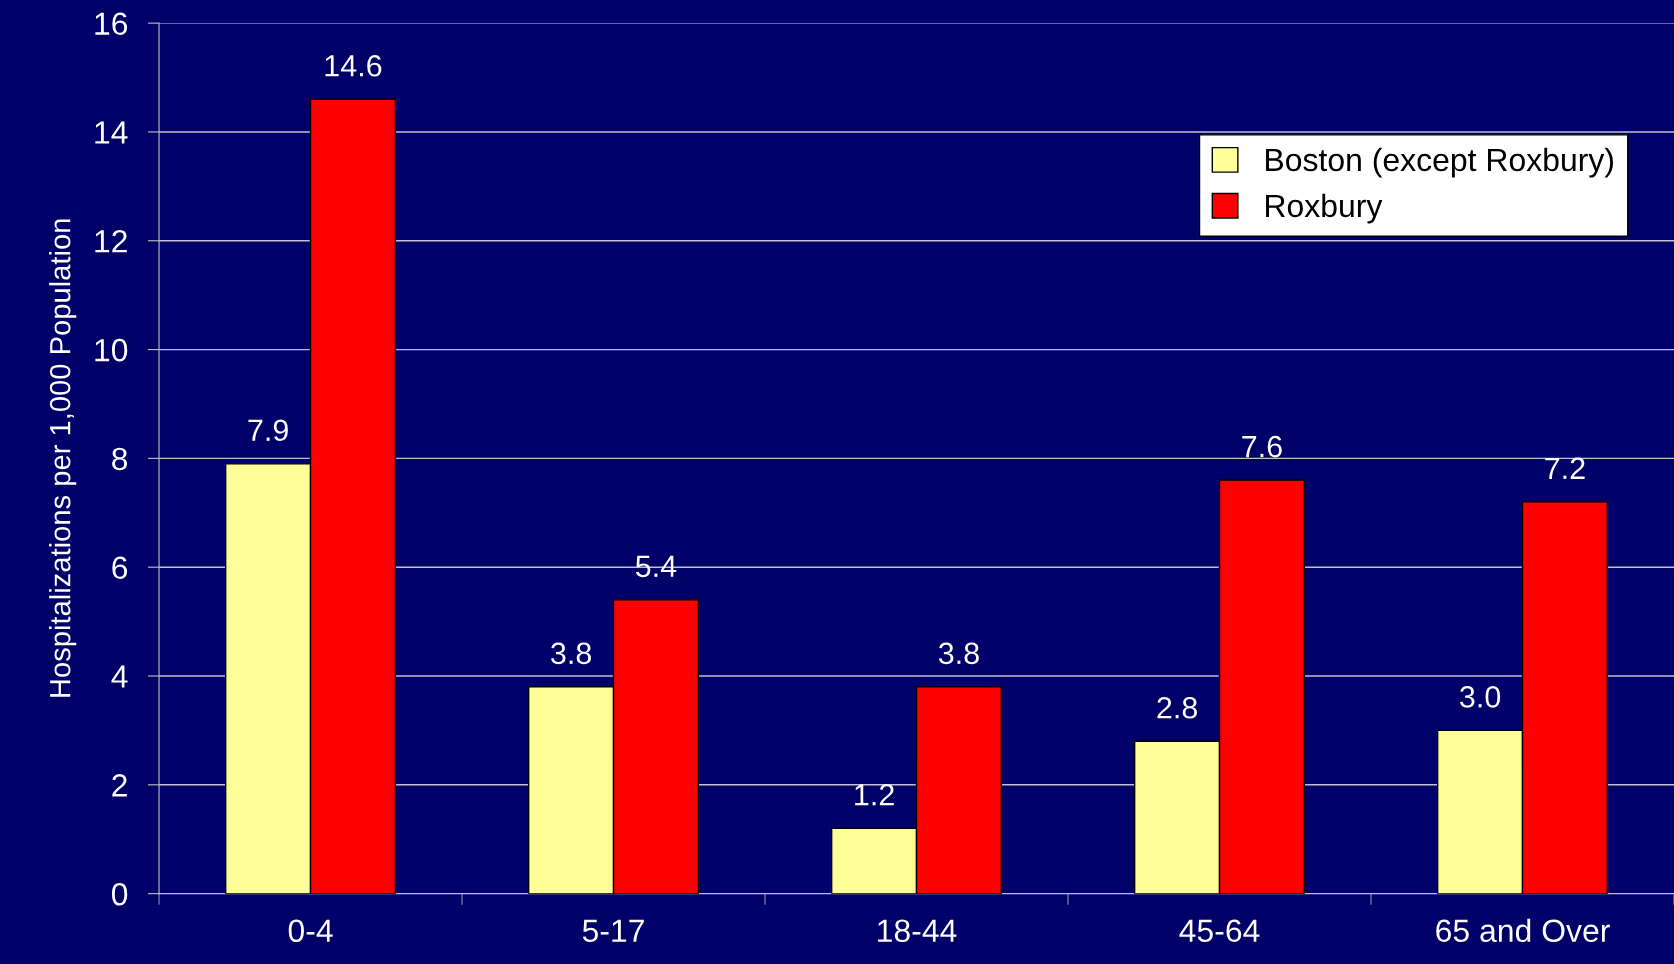 This screenshot has width=1674, height=964. Describe the element at coordinates (353, 65) in the screenshot. I see `data-label: 14.6` at that location.